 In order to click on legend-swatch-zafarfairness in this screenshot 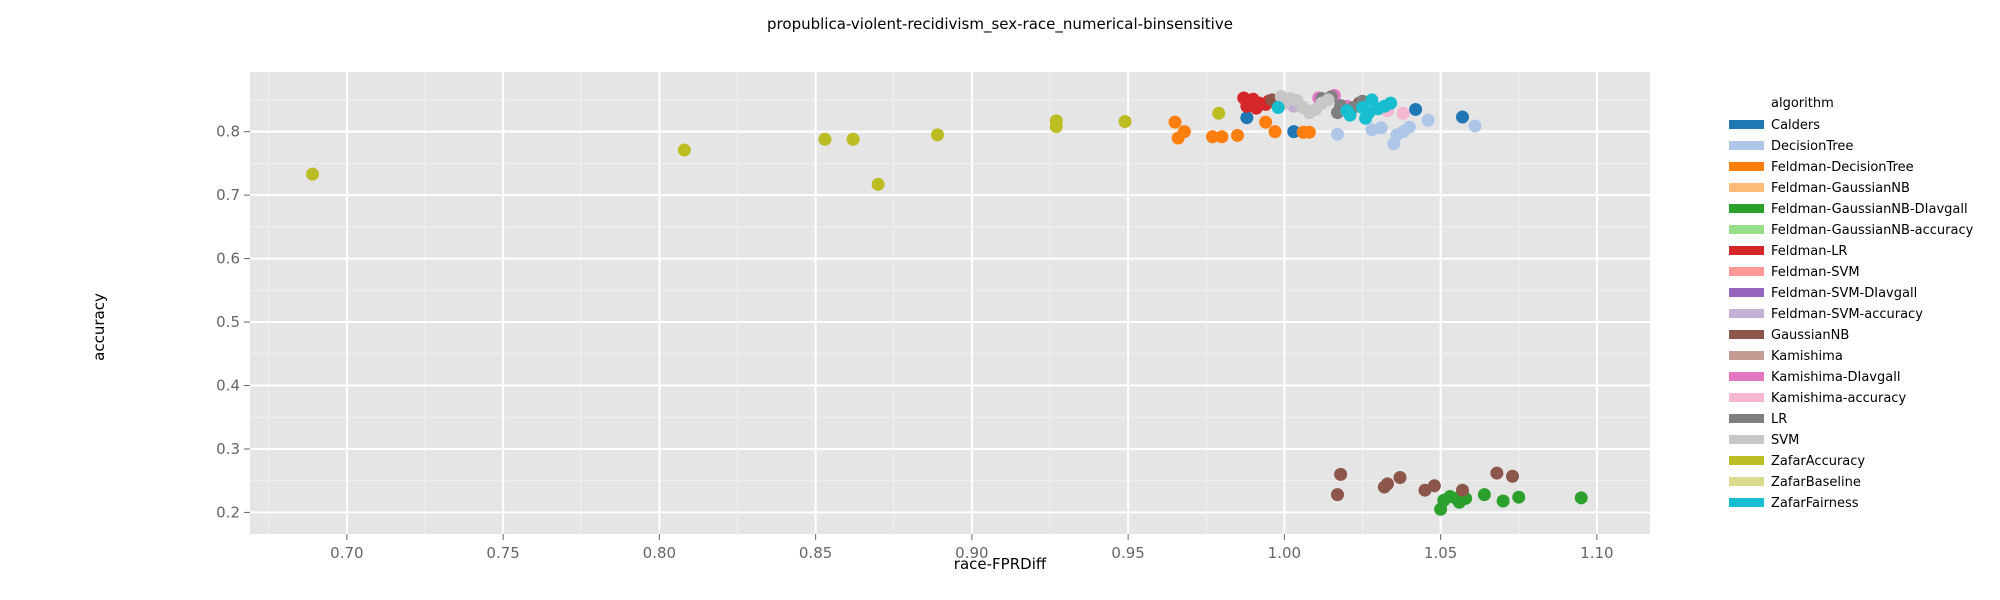, I will do `click(1746, 502)`.